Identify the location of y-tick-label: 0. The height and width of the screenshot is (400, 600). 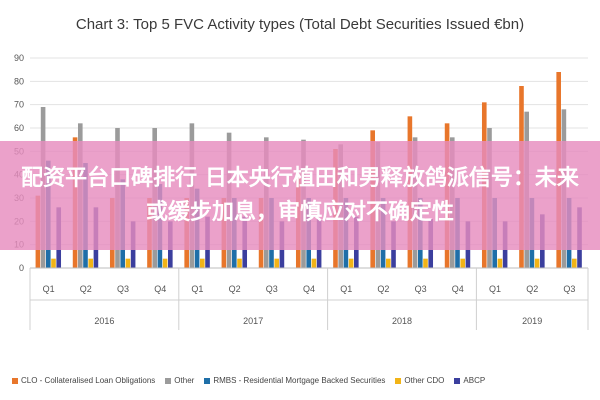
(21, 268).